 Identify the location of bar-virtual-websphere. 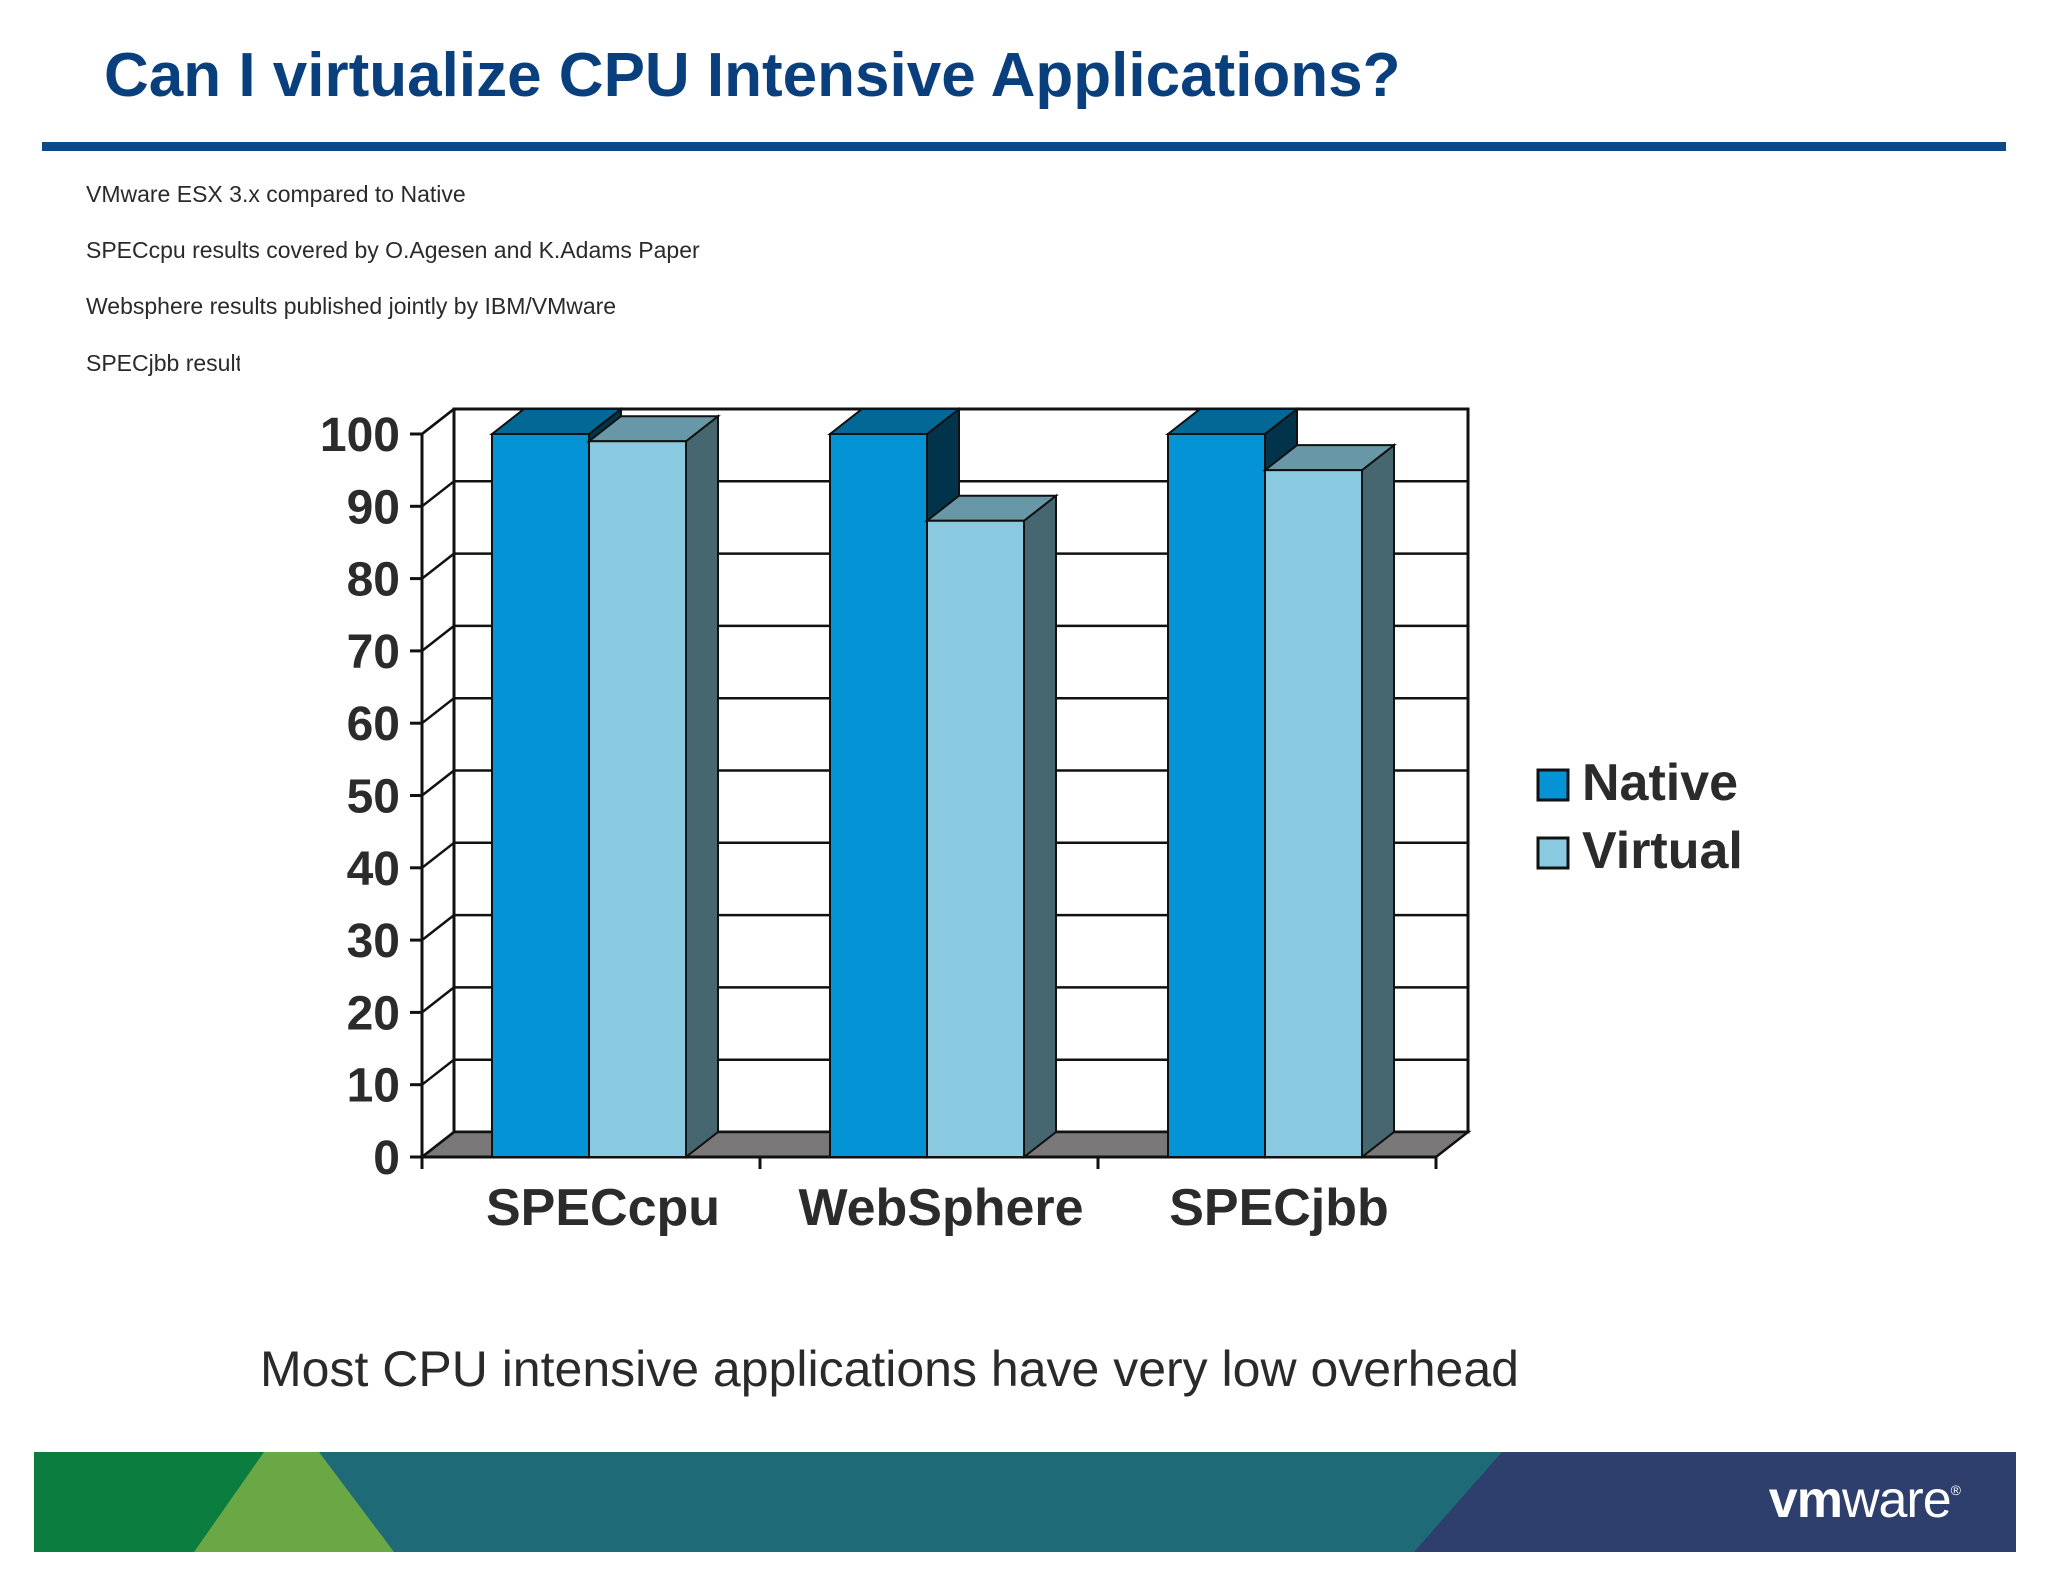
(975, 838).